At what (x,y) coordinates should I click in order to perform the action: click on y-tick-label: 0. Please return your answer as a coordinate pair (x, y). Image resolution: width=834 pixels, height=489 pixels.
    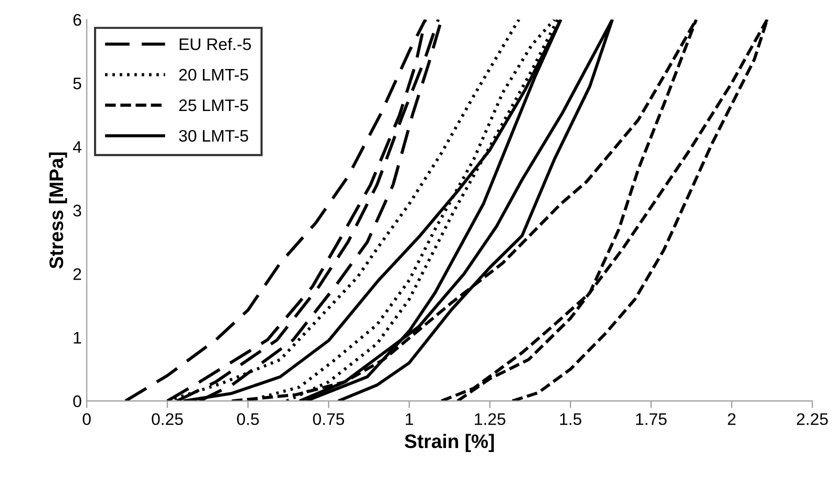
    Looking at the image, I should click on (77, 401).